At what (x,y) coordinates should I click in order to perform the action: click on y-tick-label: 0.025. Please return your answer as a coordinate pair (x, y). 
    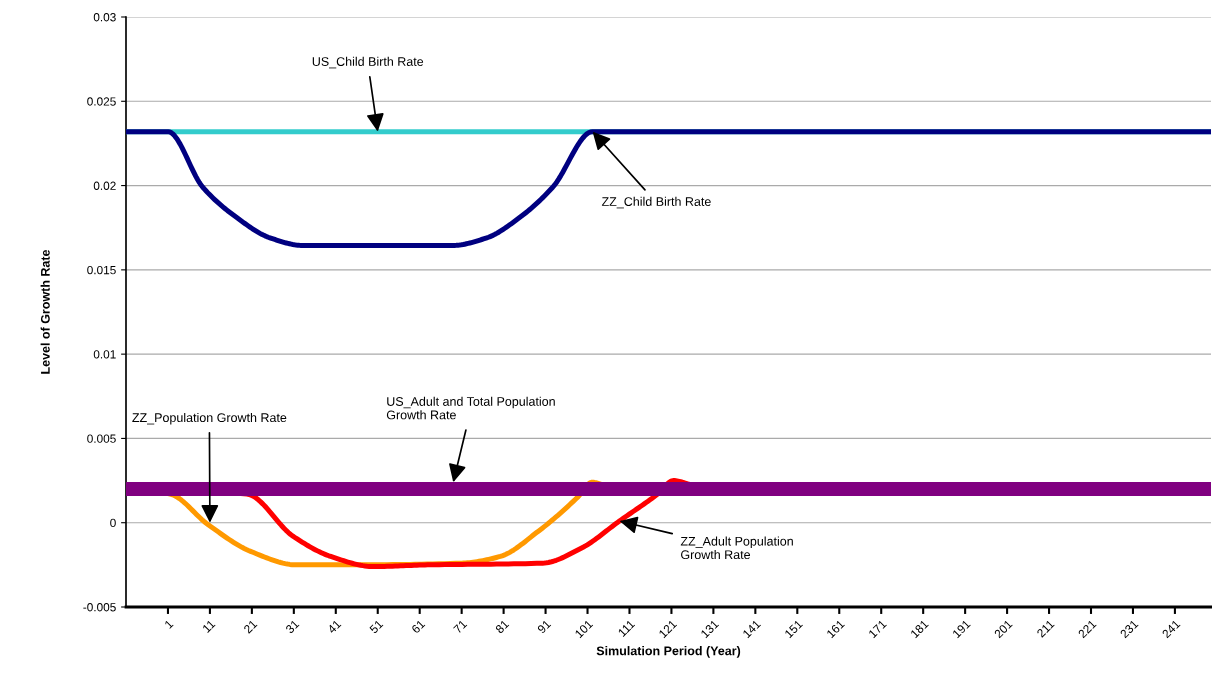
    Looking at the image, I should click on (101, 101).